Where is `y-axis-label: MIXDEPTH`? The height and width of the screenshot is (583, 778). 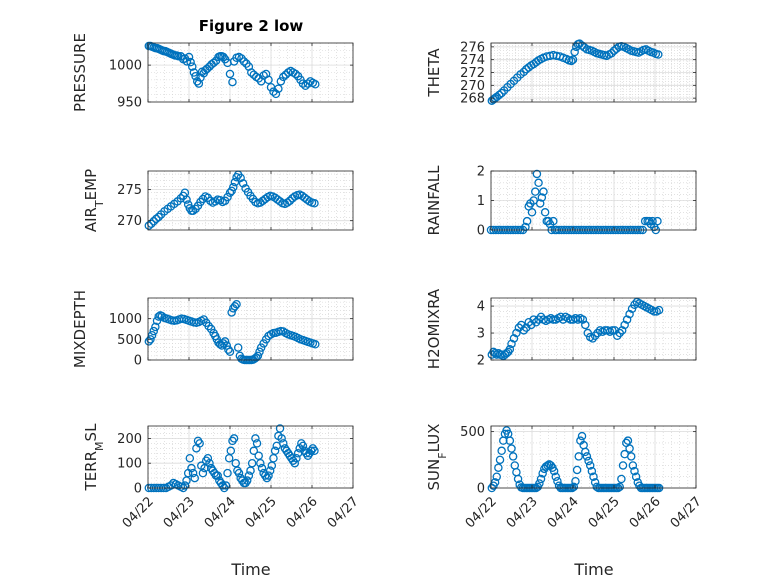 y-axis-label: MIXDEPTH is located at coordinates (80, 329).